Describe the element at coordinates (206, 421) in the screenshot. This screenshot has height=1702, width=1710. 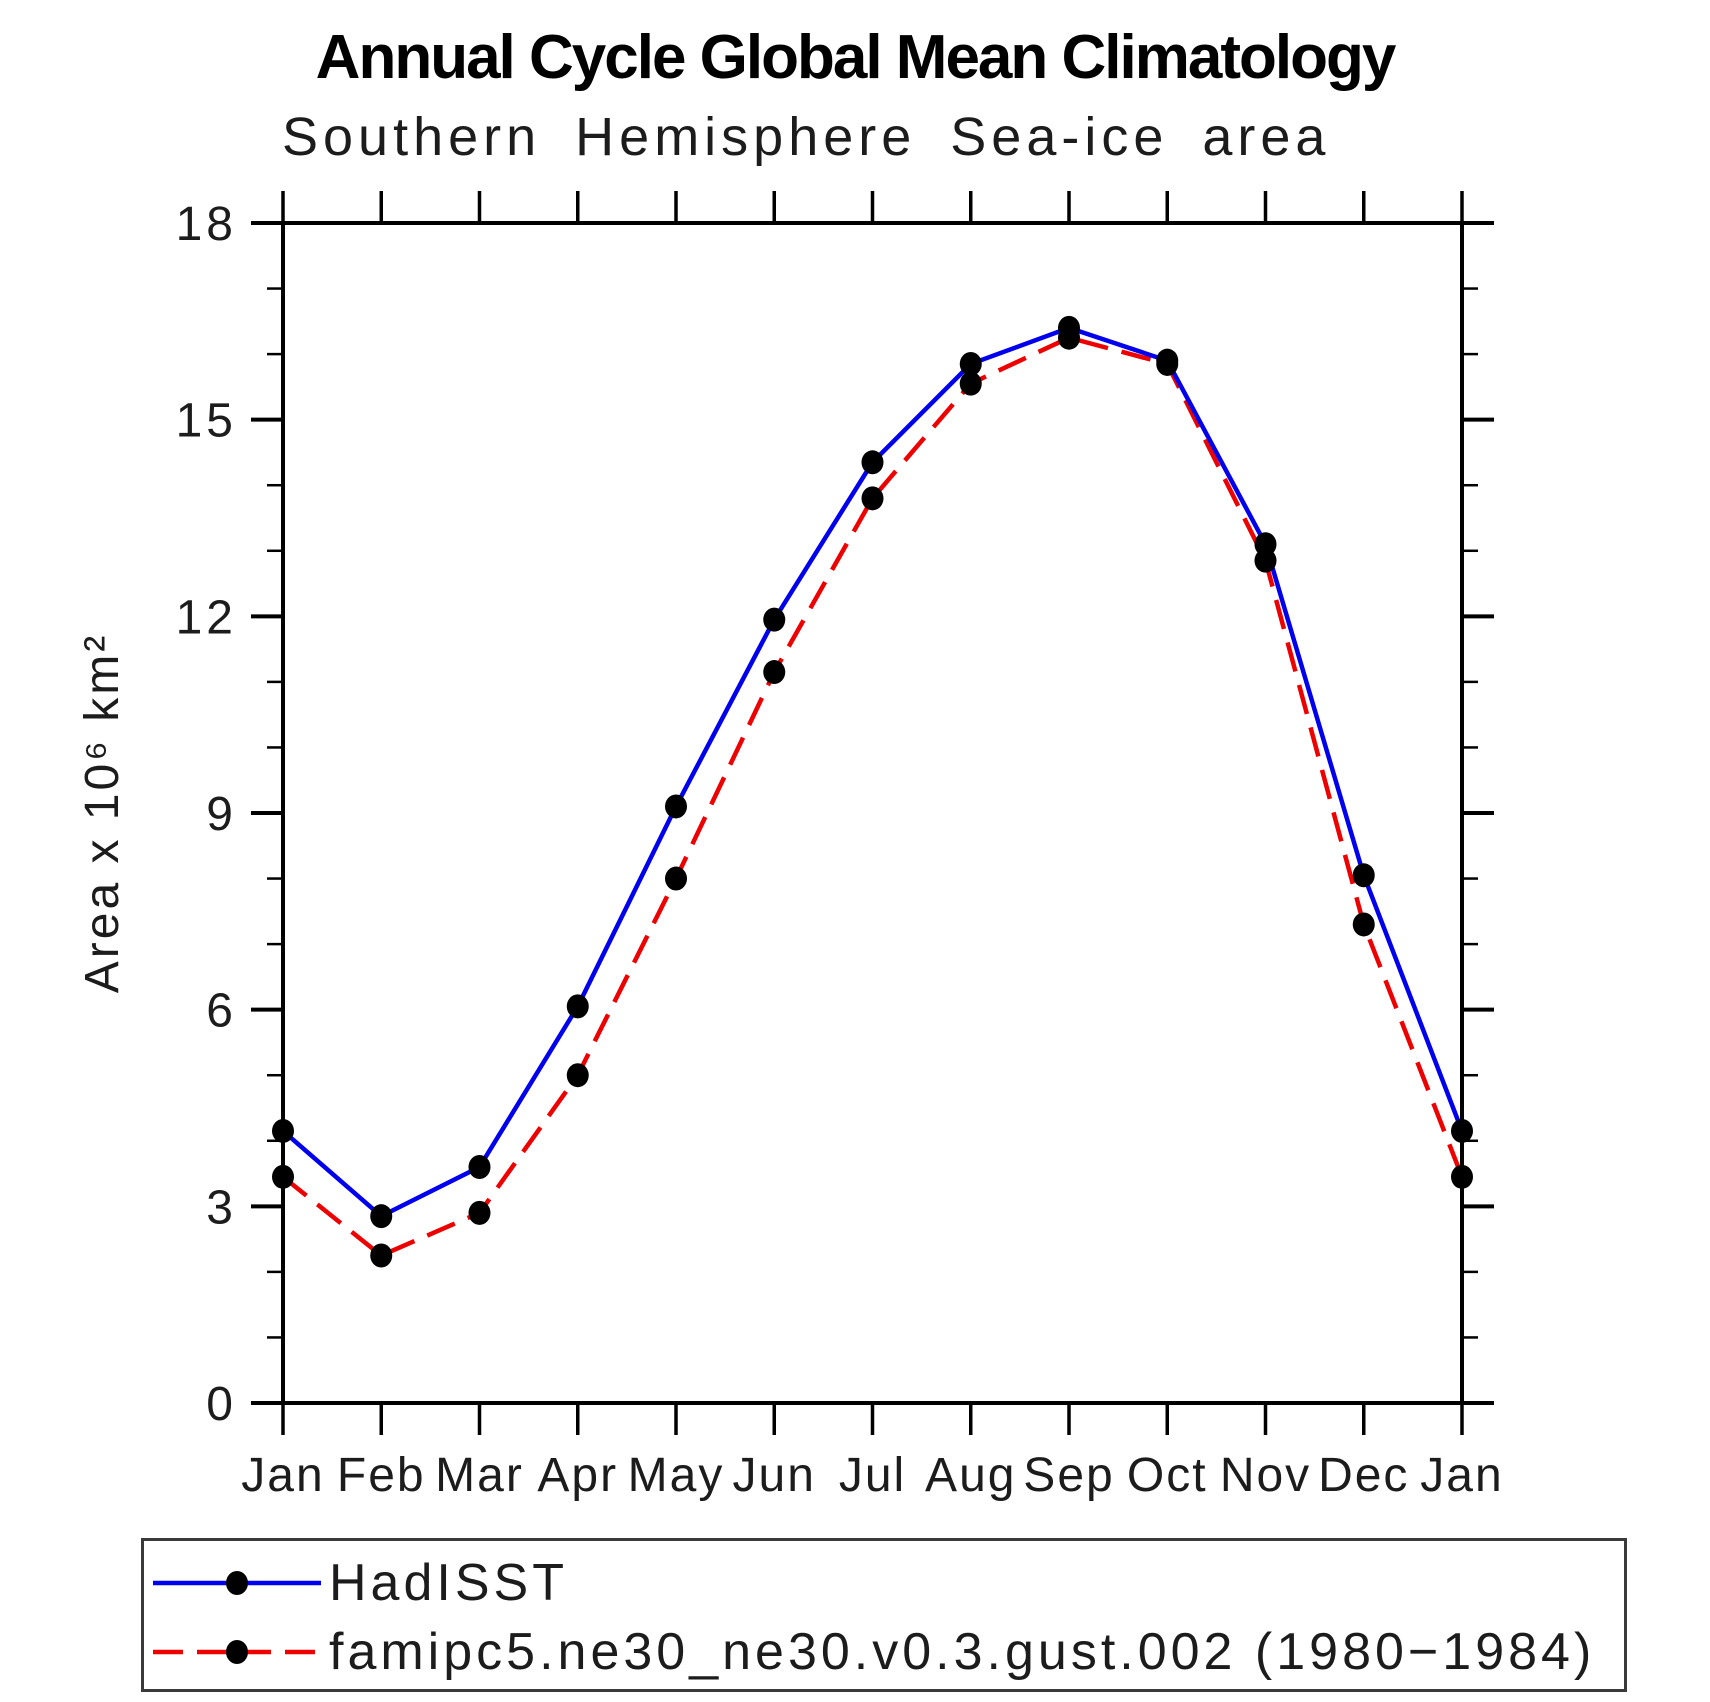
I see `y-tick-label: 15` at that location.